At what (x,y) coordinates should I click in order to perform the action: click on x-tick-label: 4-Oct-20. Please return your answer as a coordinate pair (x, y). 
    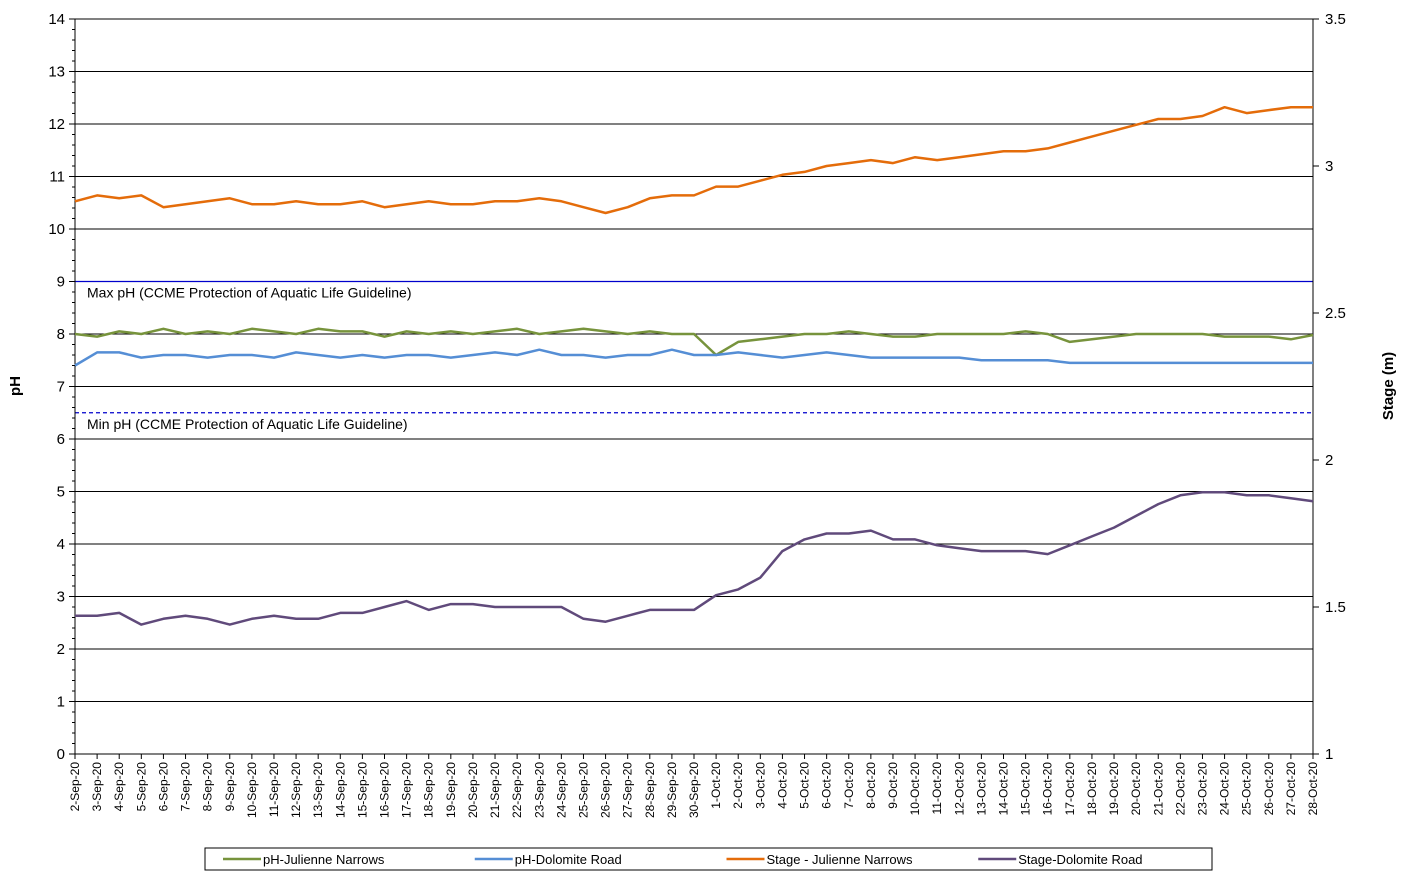
    Looking at the image, I should click on (782, 785).